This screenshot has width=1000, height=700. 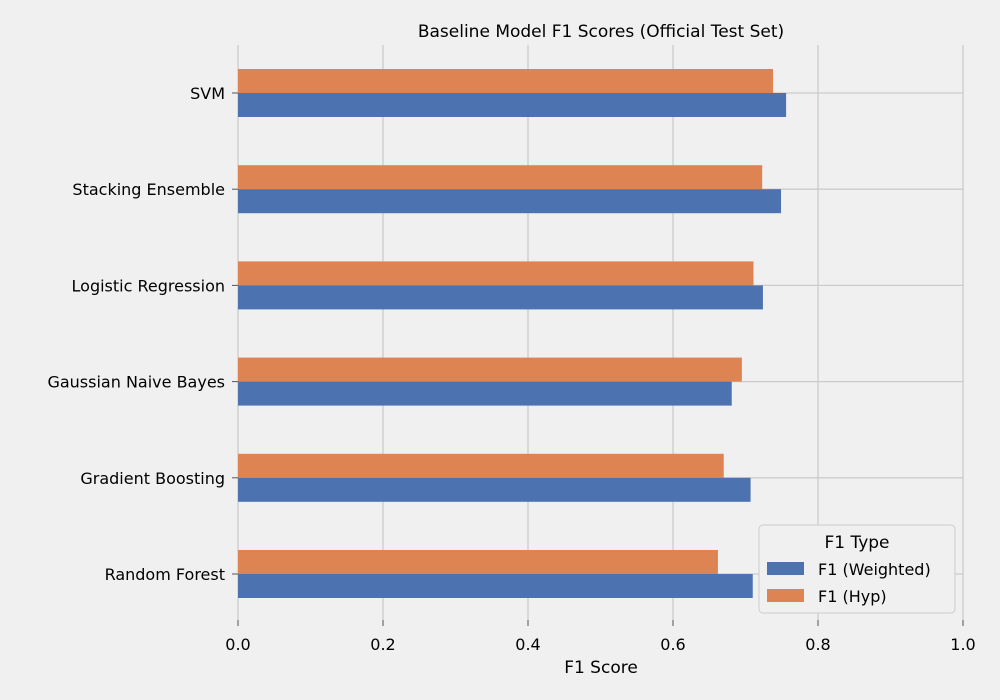 I want to click on x-tick-label: 0.2, so click(x=382, y=644).